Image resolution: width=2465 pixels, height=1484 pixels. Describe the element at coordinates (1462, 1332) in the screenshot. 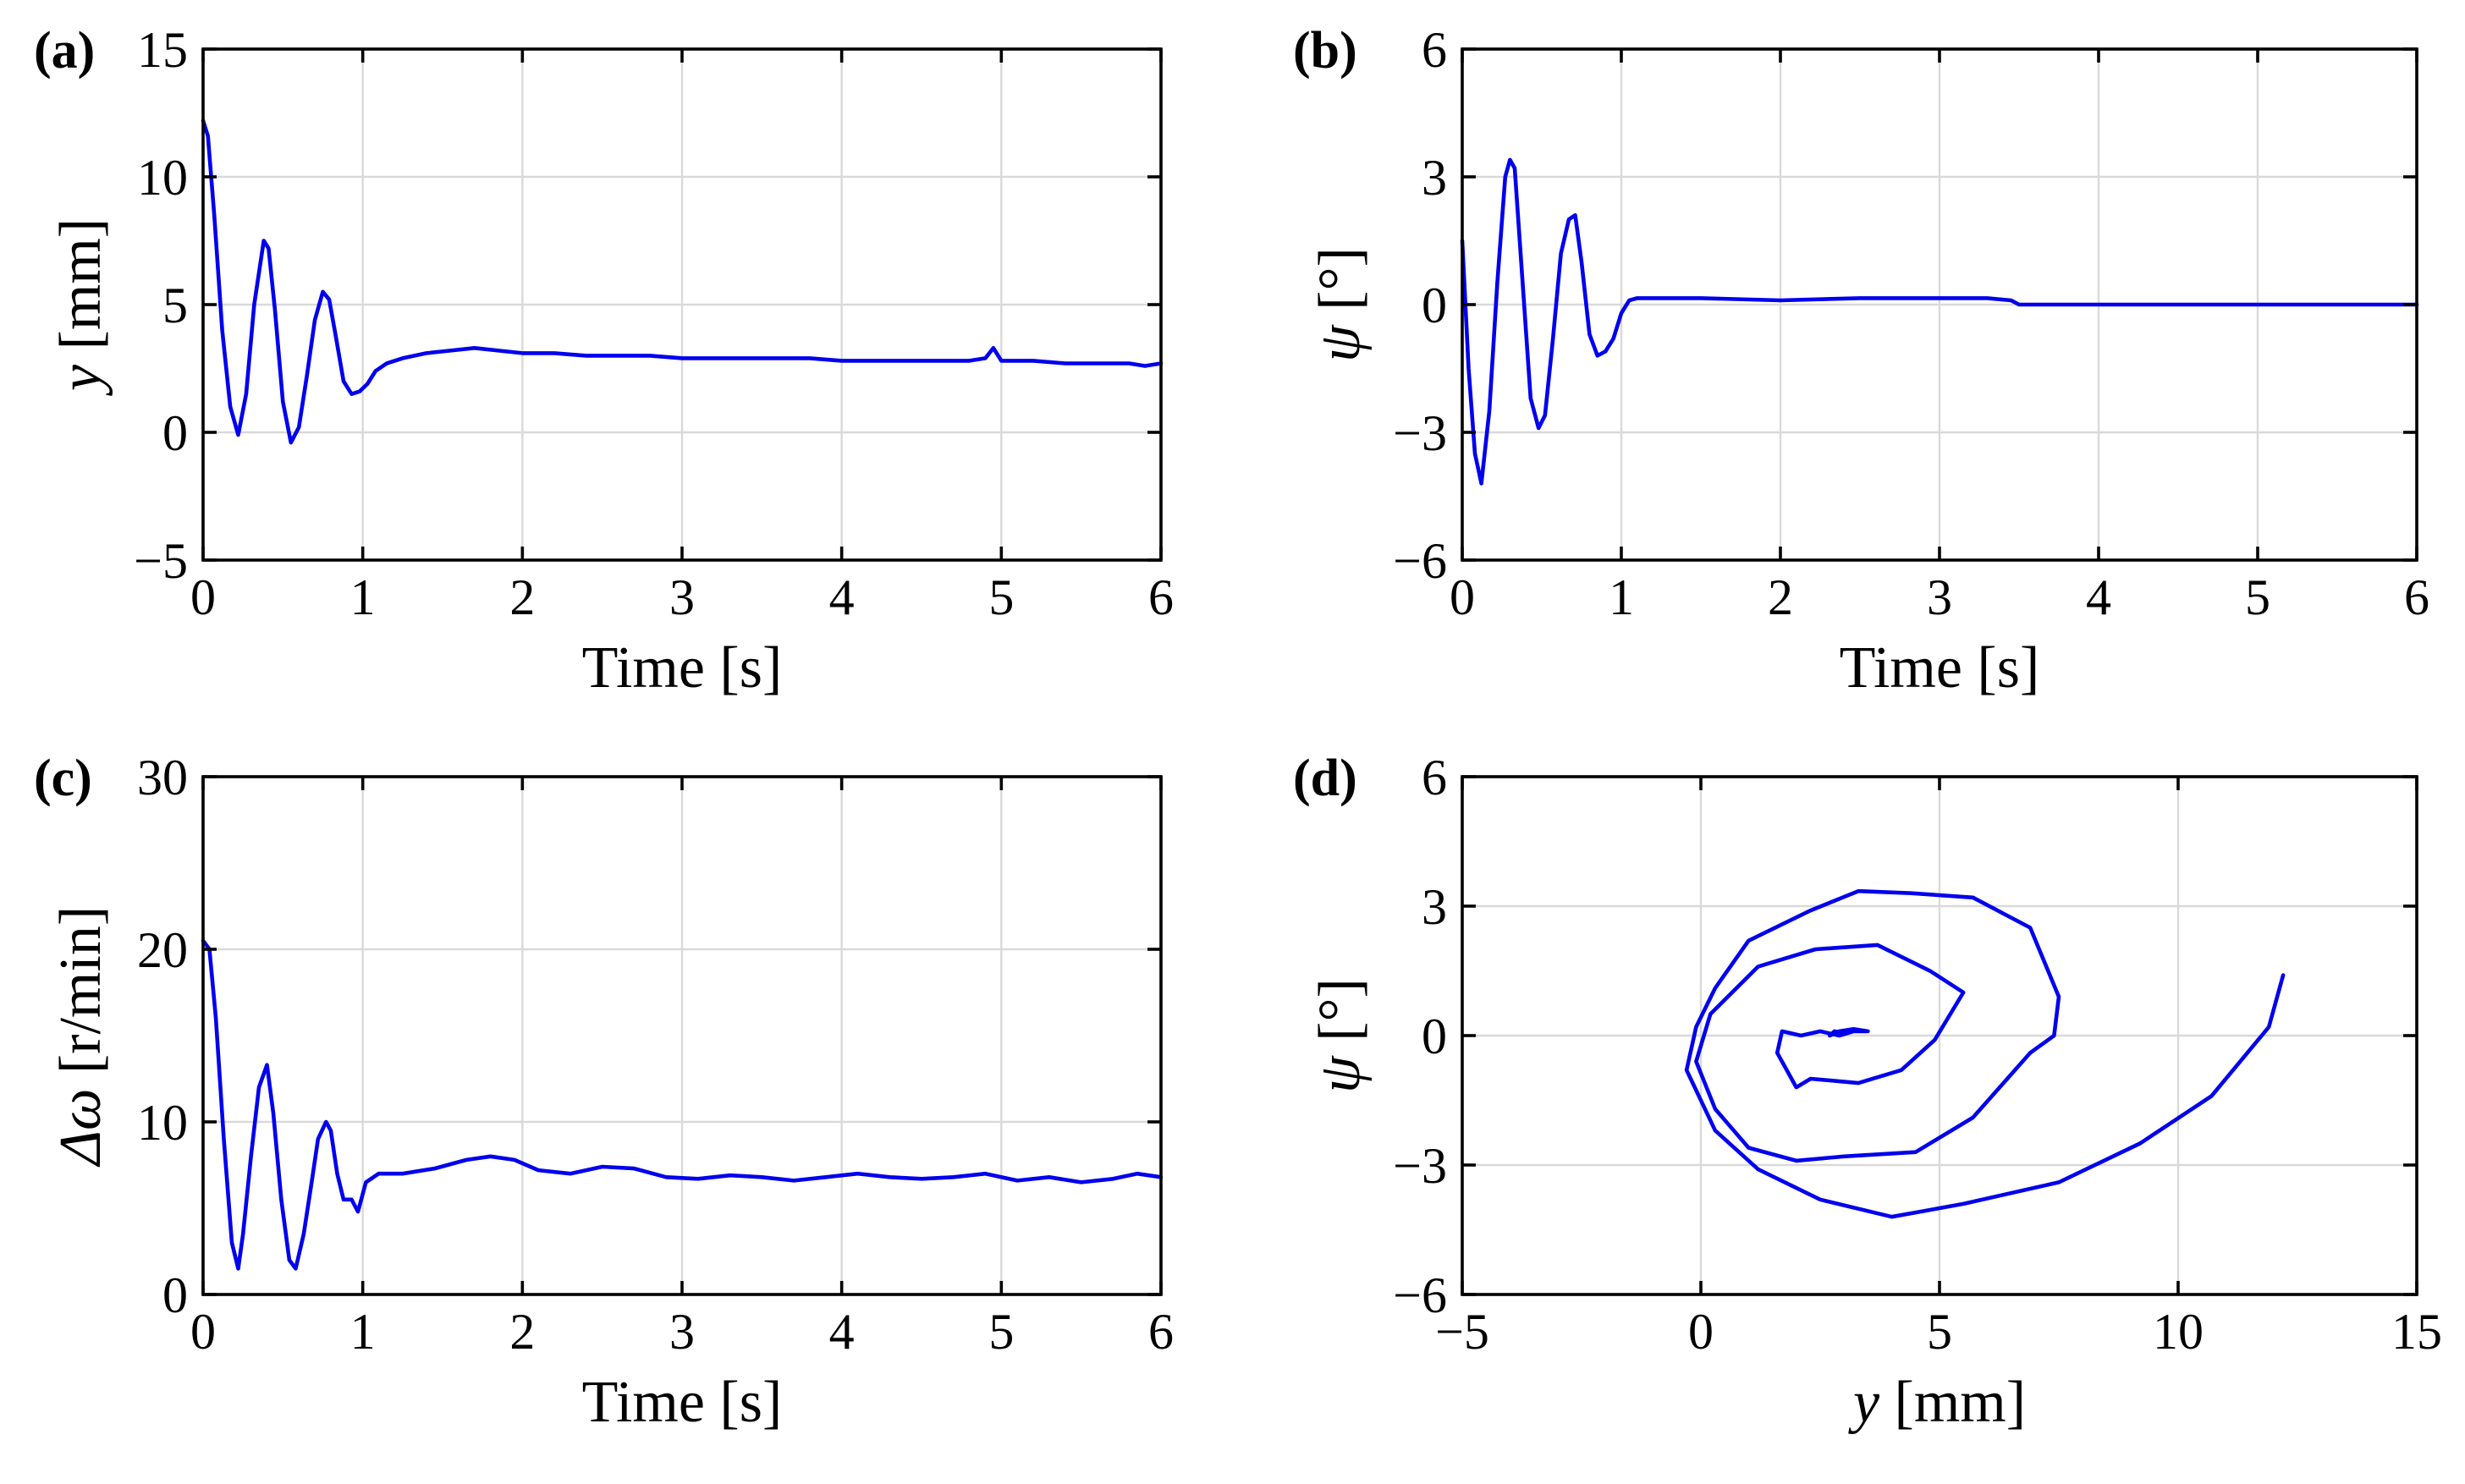

I see `x-tick-label: −5` at that location.